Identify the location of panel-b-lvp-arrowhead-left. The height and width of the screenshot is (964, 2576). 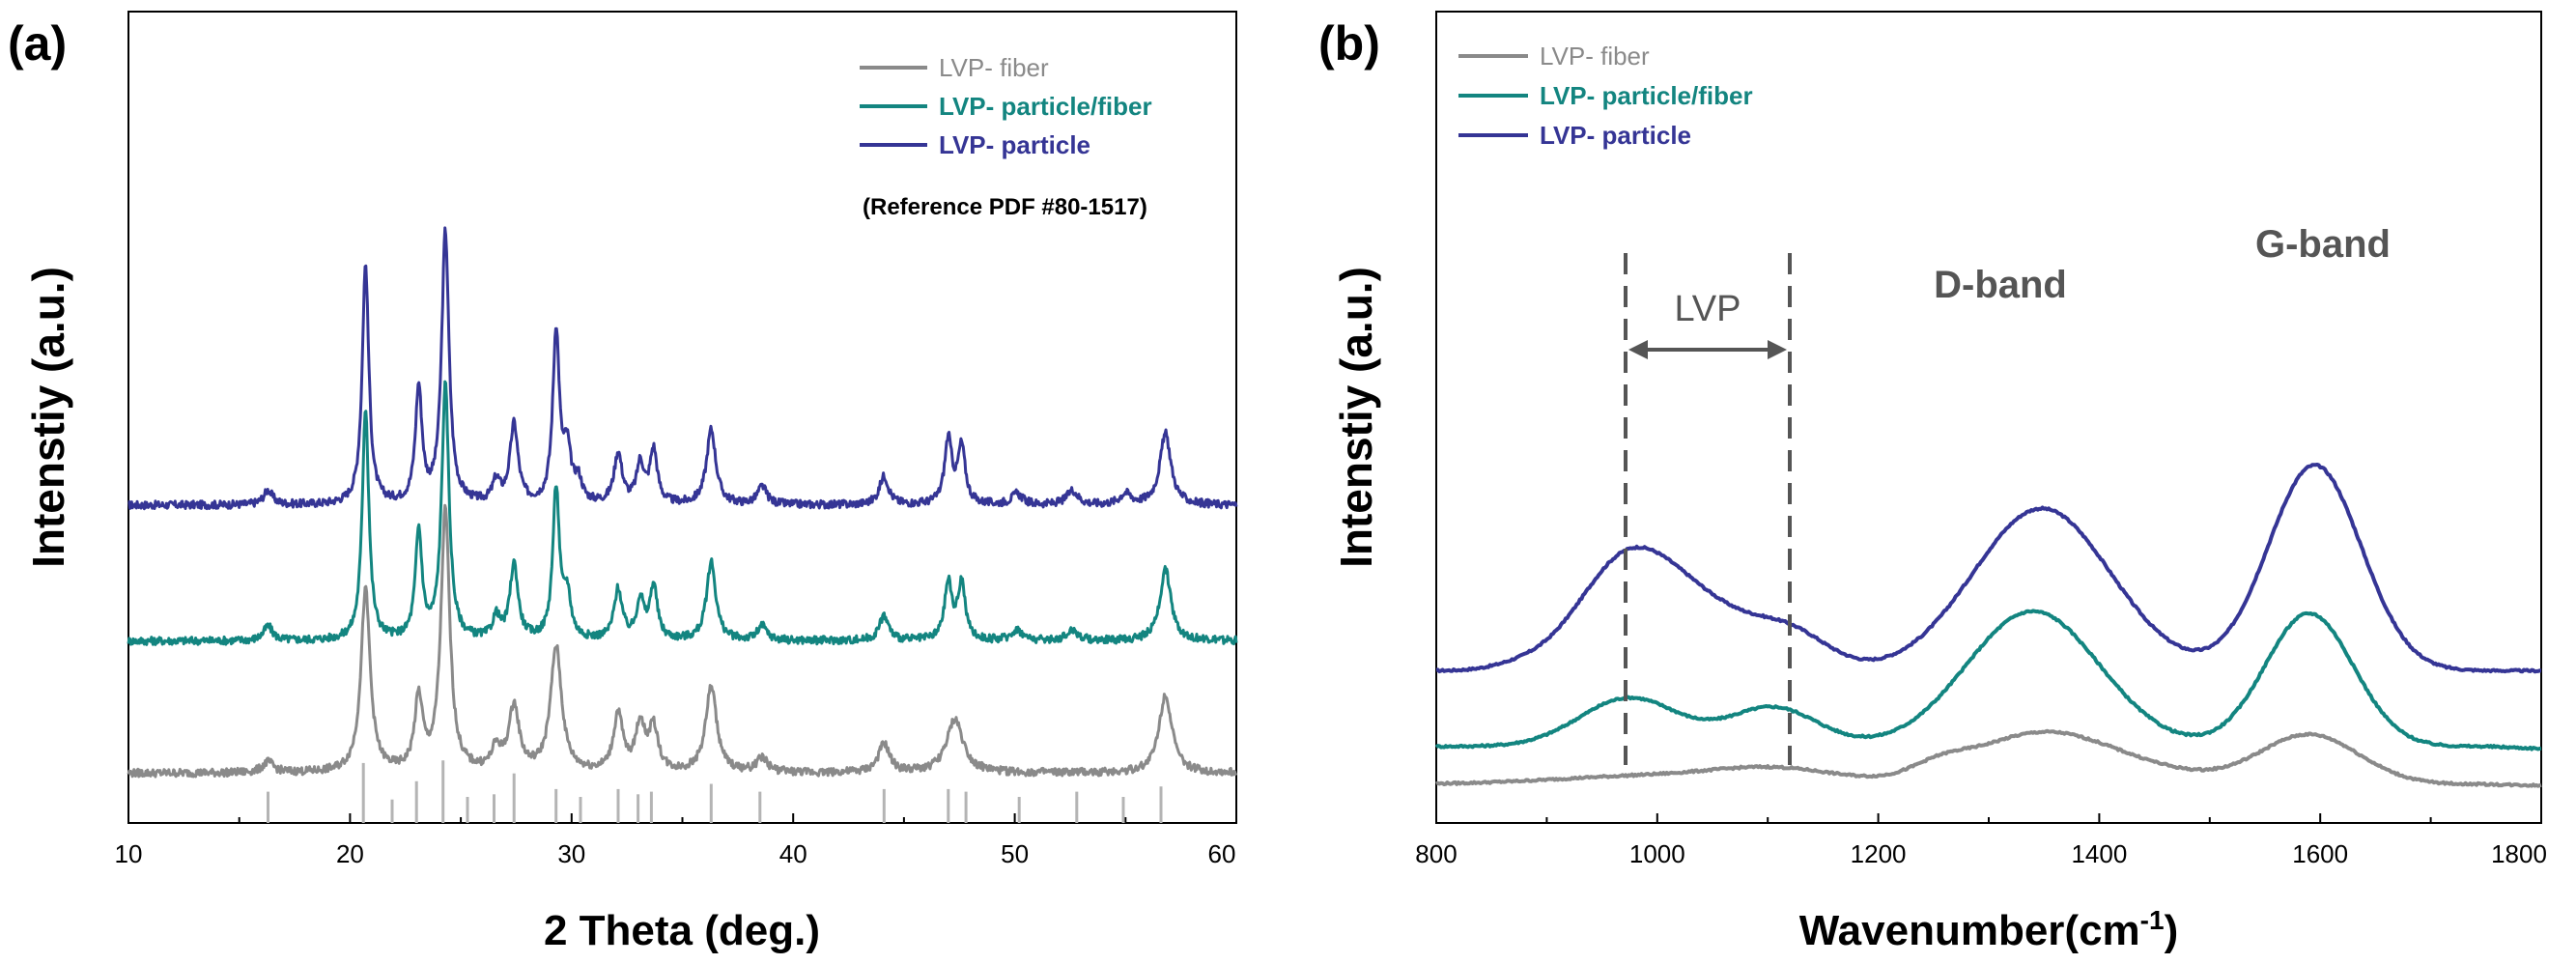
(1638, 349).